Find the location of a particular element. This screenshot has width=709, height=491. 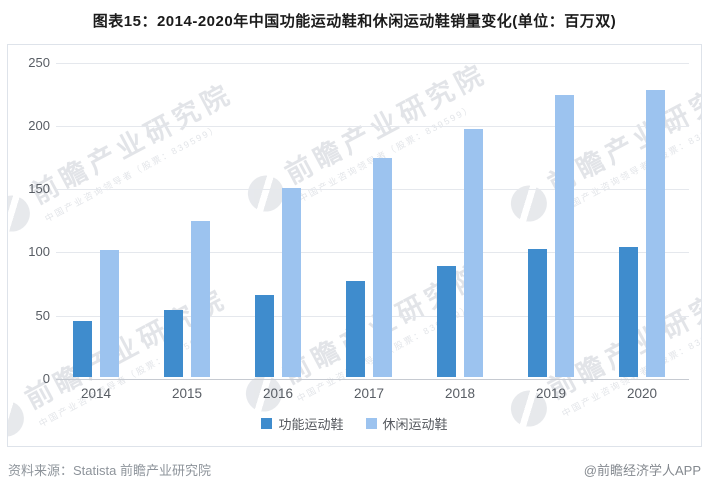

legend-item-功能运动鞋: 功能运动鞋 is located at coordinates (302, 423).